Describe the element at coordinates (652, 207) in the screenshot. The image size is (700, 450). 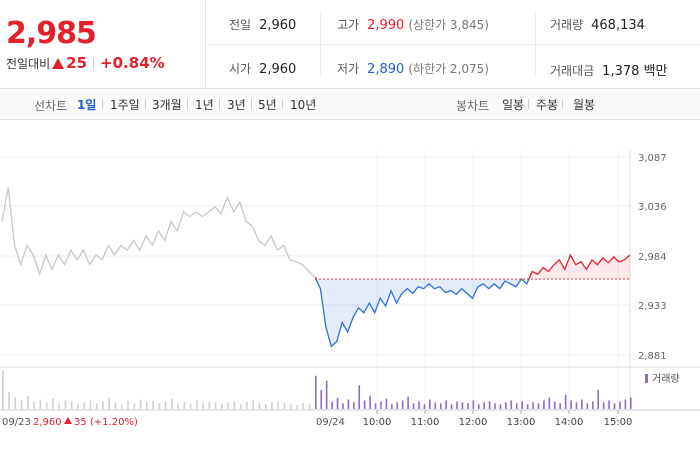
I see `y-tick-label: 3,036` at that location.